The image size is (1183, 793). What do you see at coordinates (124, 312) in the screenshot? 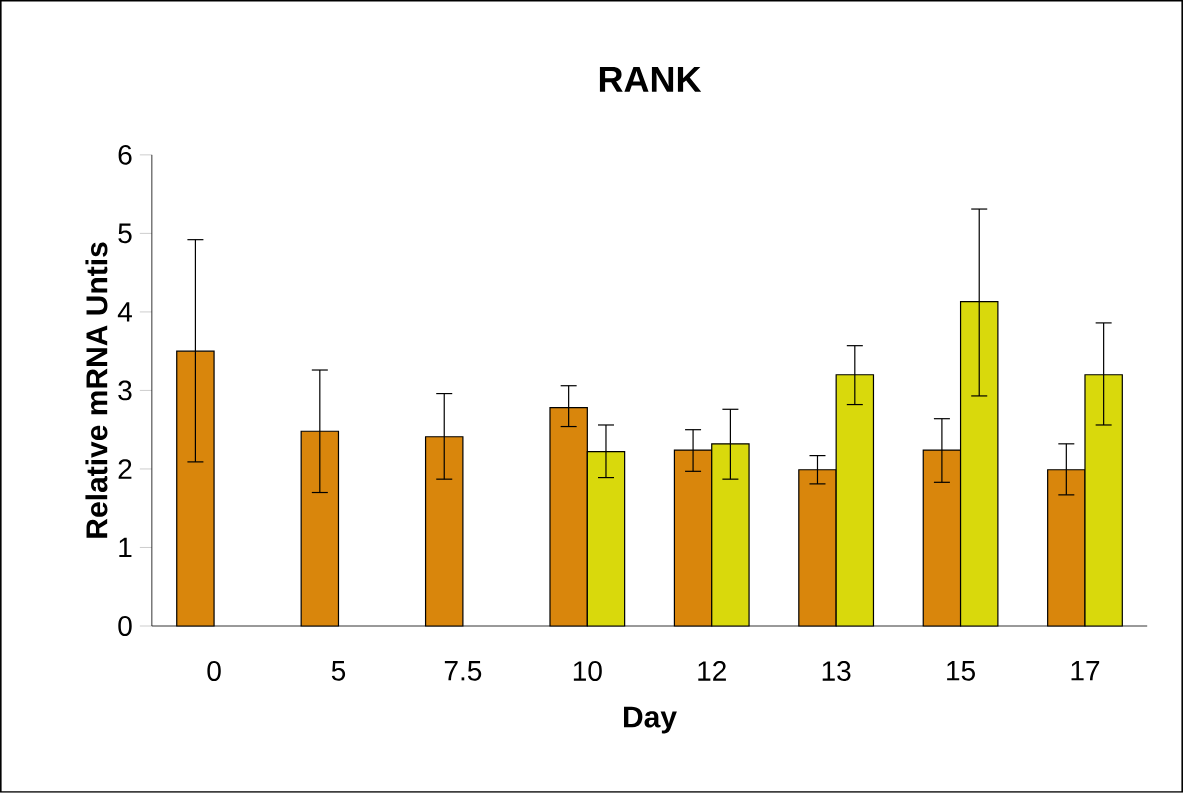
I see `y-tick-label: 4` at bounding box center [124, 312].